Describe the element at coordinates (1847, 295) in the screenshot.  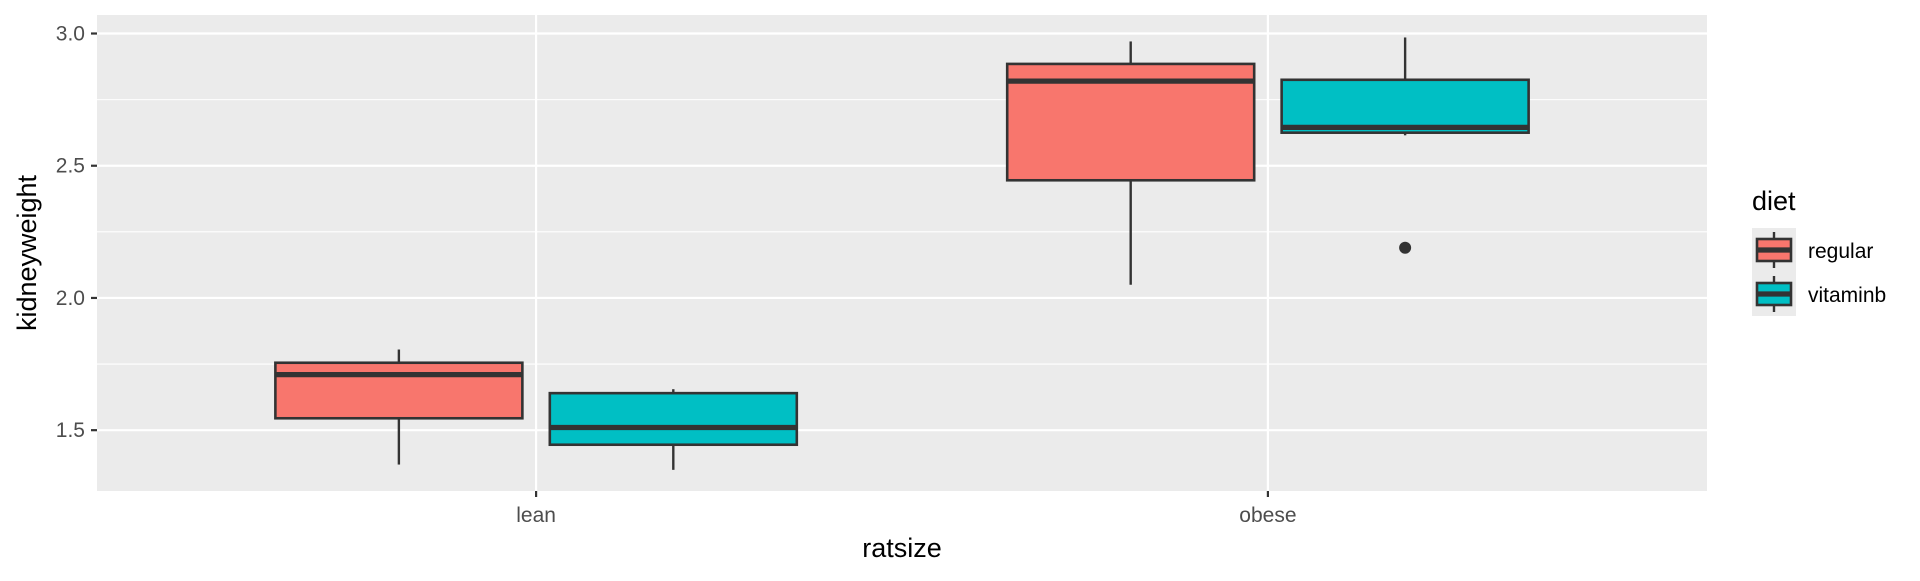
I see `legend-label: vitaminb` at that location.